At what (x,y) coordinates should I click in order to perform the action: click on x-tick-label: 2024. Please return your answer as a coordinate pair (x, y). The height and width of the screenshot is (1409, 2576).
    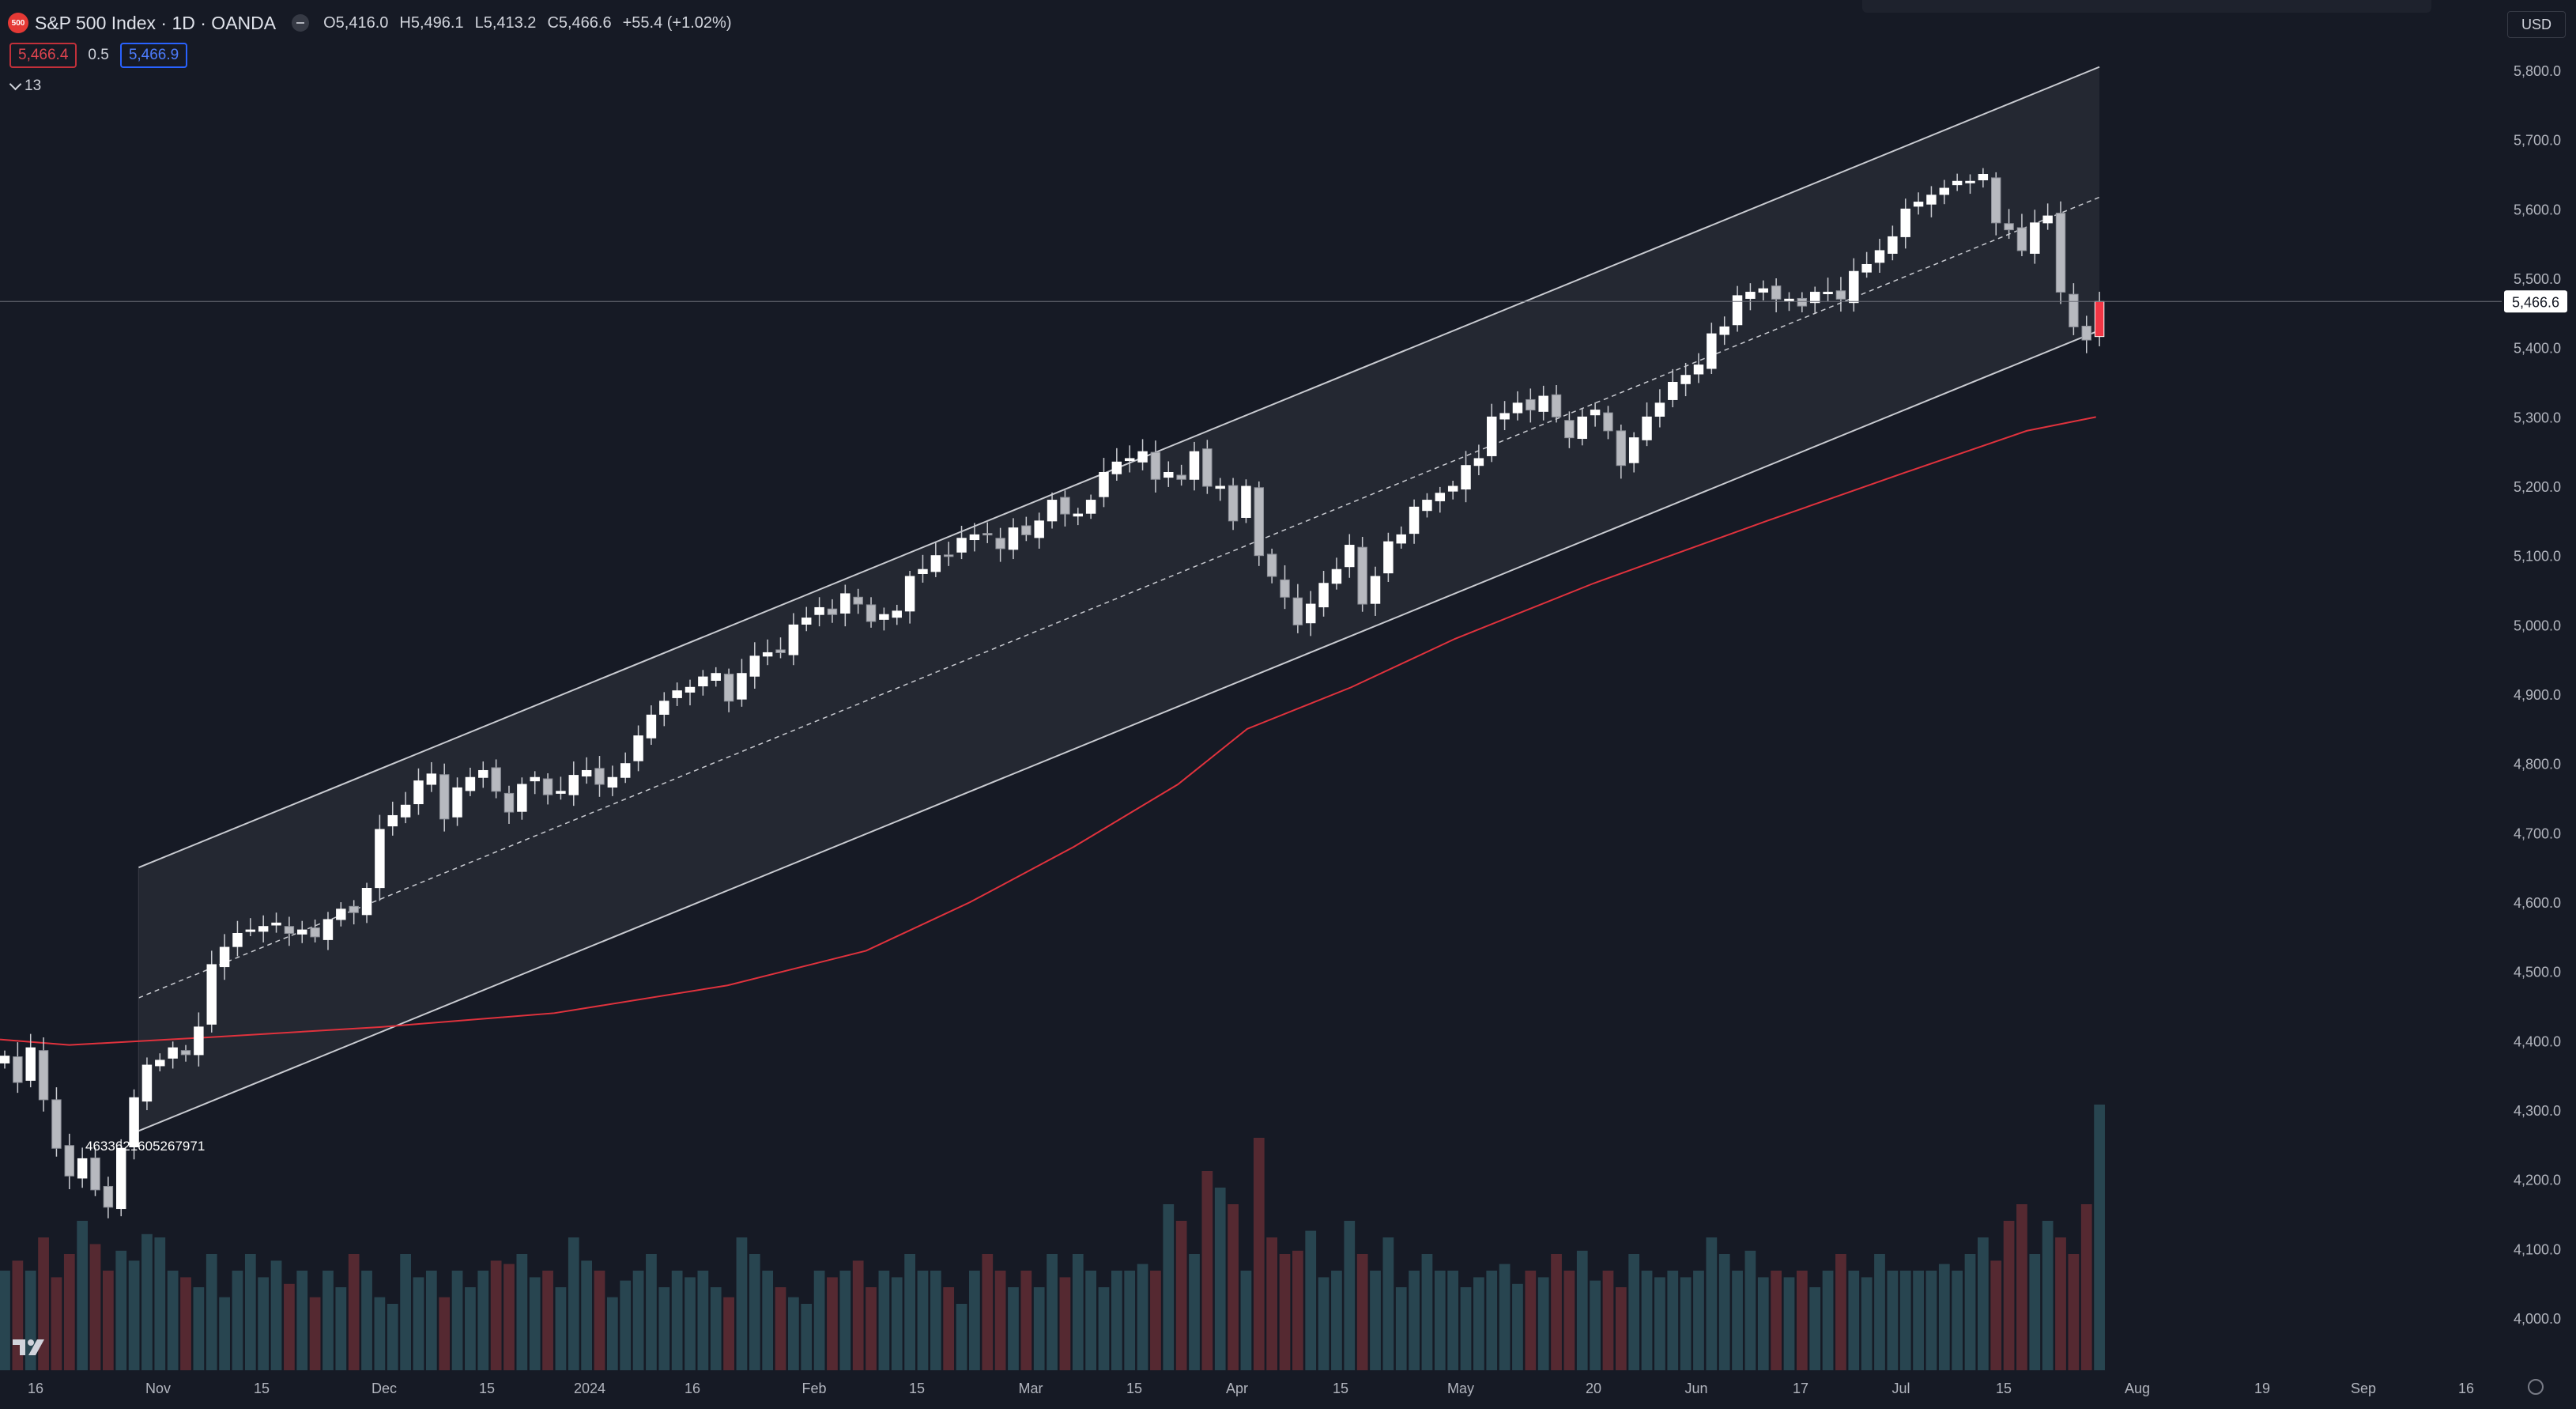
    Looking at the image, I should click on (589, 1388).